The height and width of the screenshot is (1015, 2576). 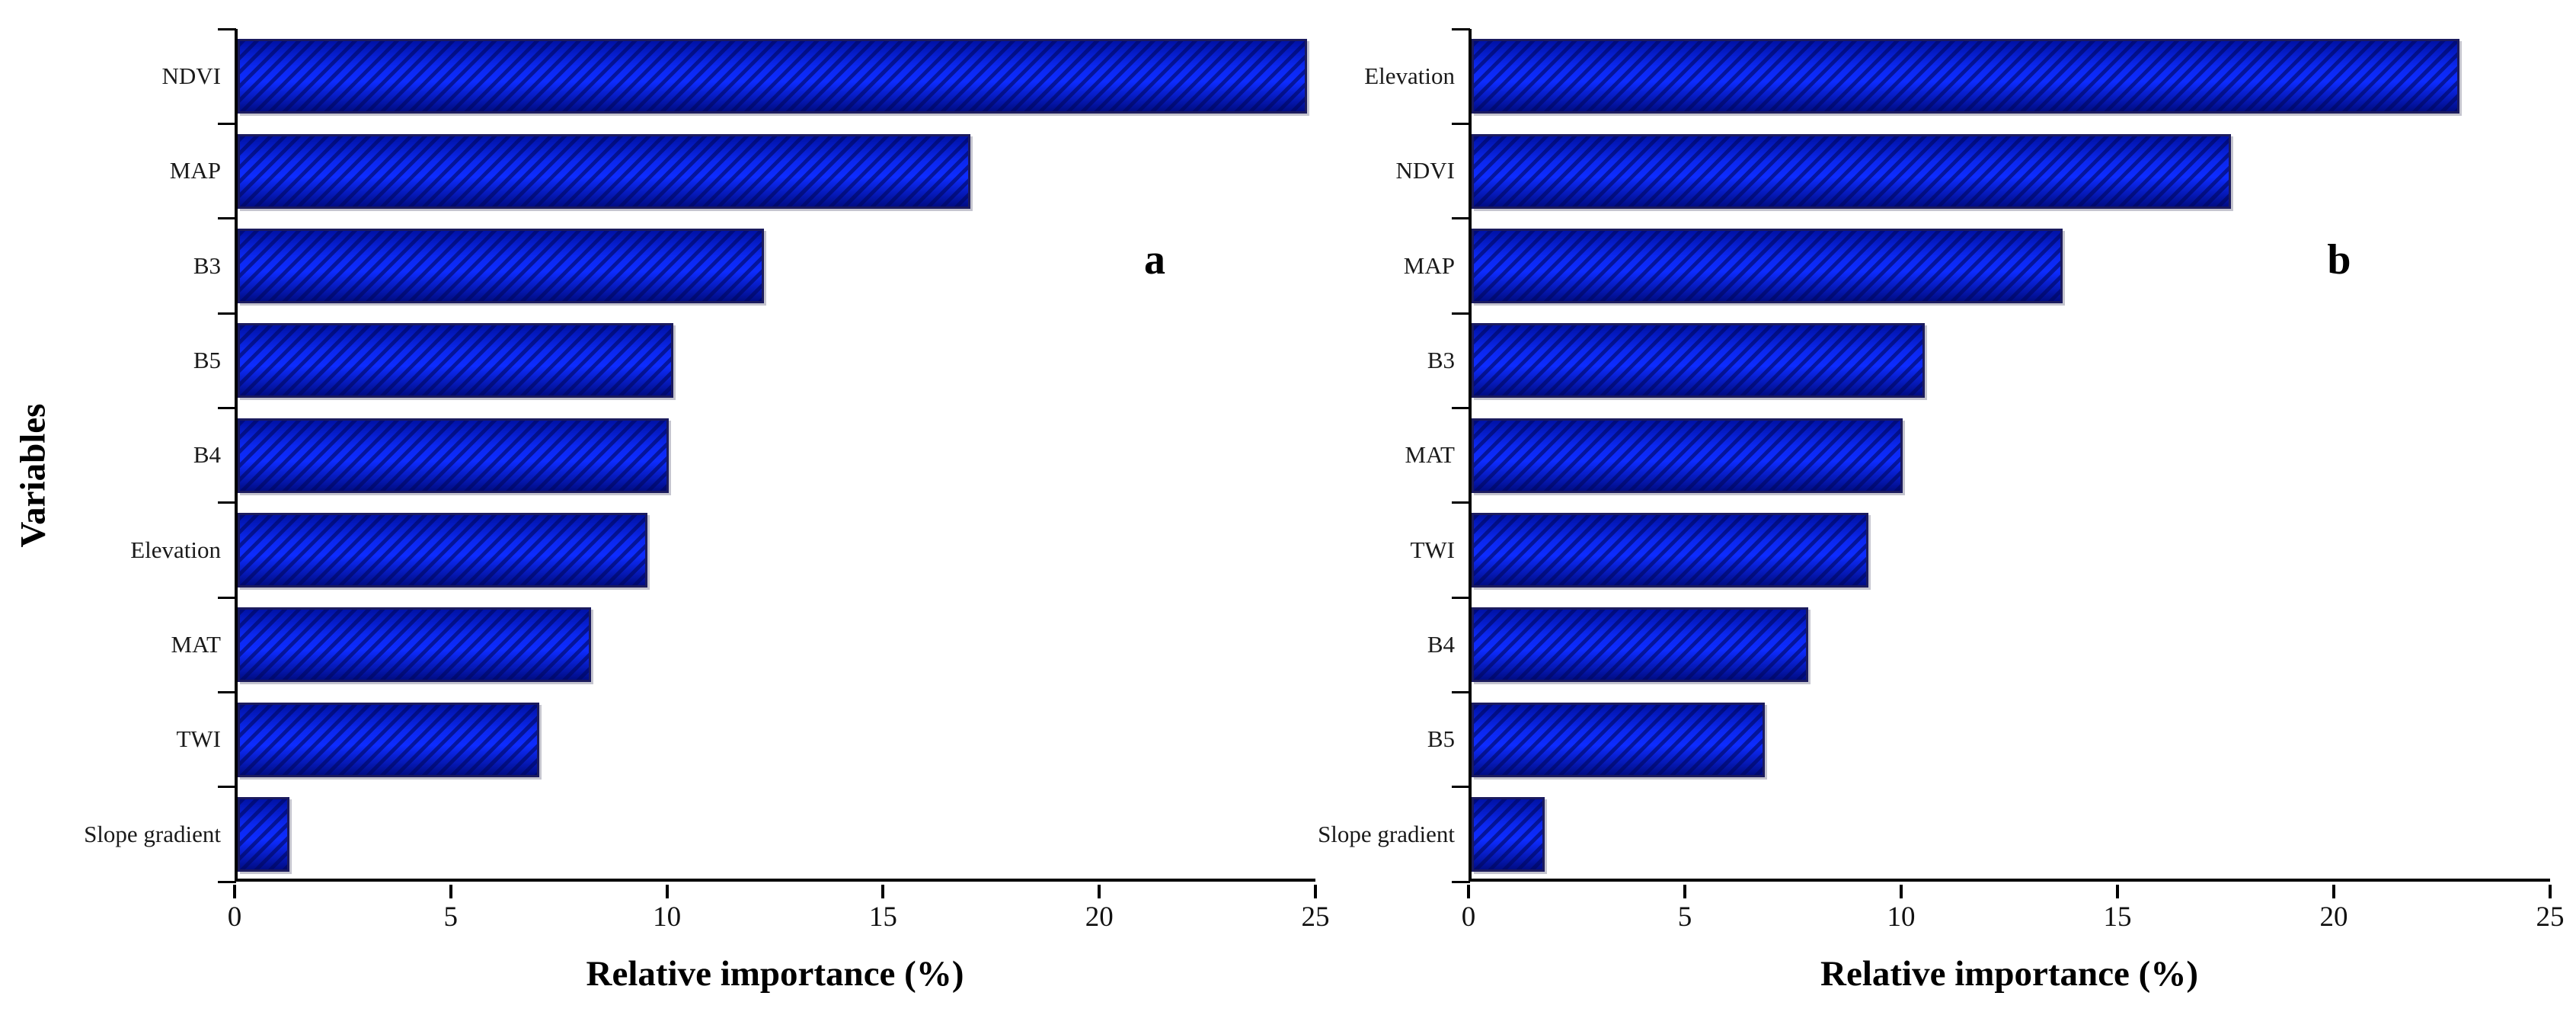 I want to click on x-axis-title-b: Relative importance (%), so click(x=2009, y=974).